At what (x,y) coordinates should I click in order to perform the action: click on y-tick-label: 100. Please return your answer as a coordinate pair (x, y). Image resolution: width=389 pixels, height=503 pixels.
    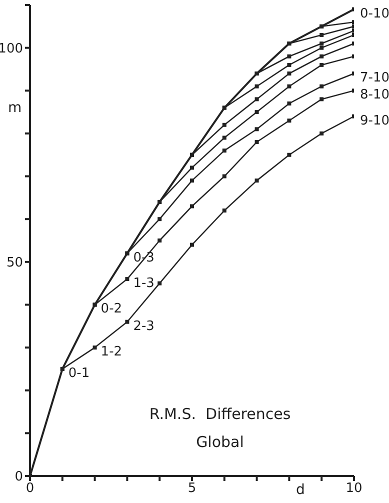
    Looking at the image, I should click on (11, 48).